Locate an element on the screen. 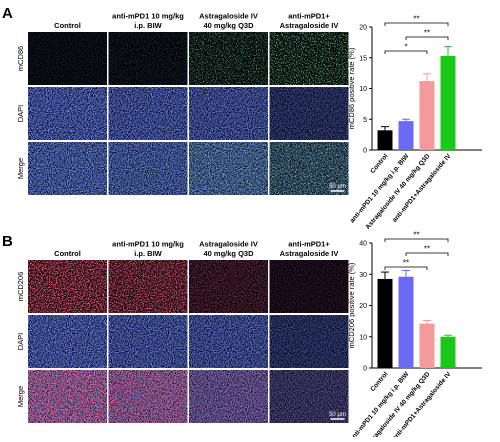 Image resolution: width=500 pixels, height=442 pixels. y-tick-label: 15 is located at coordinates (363, 58).